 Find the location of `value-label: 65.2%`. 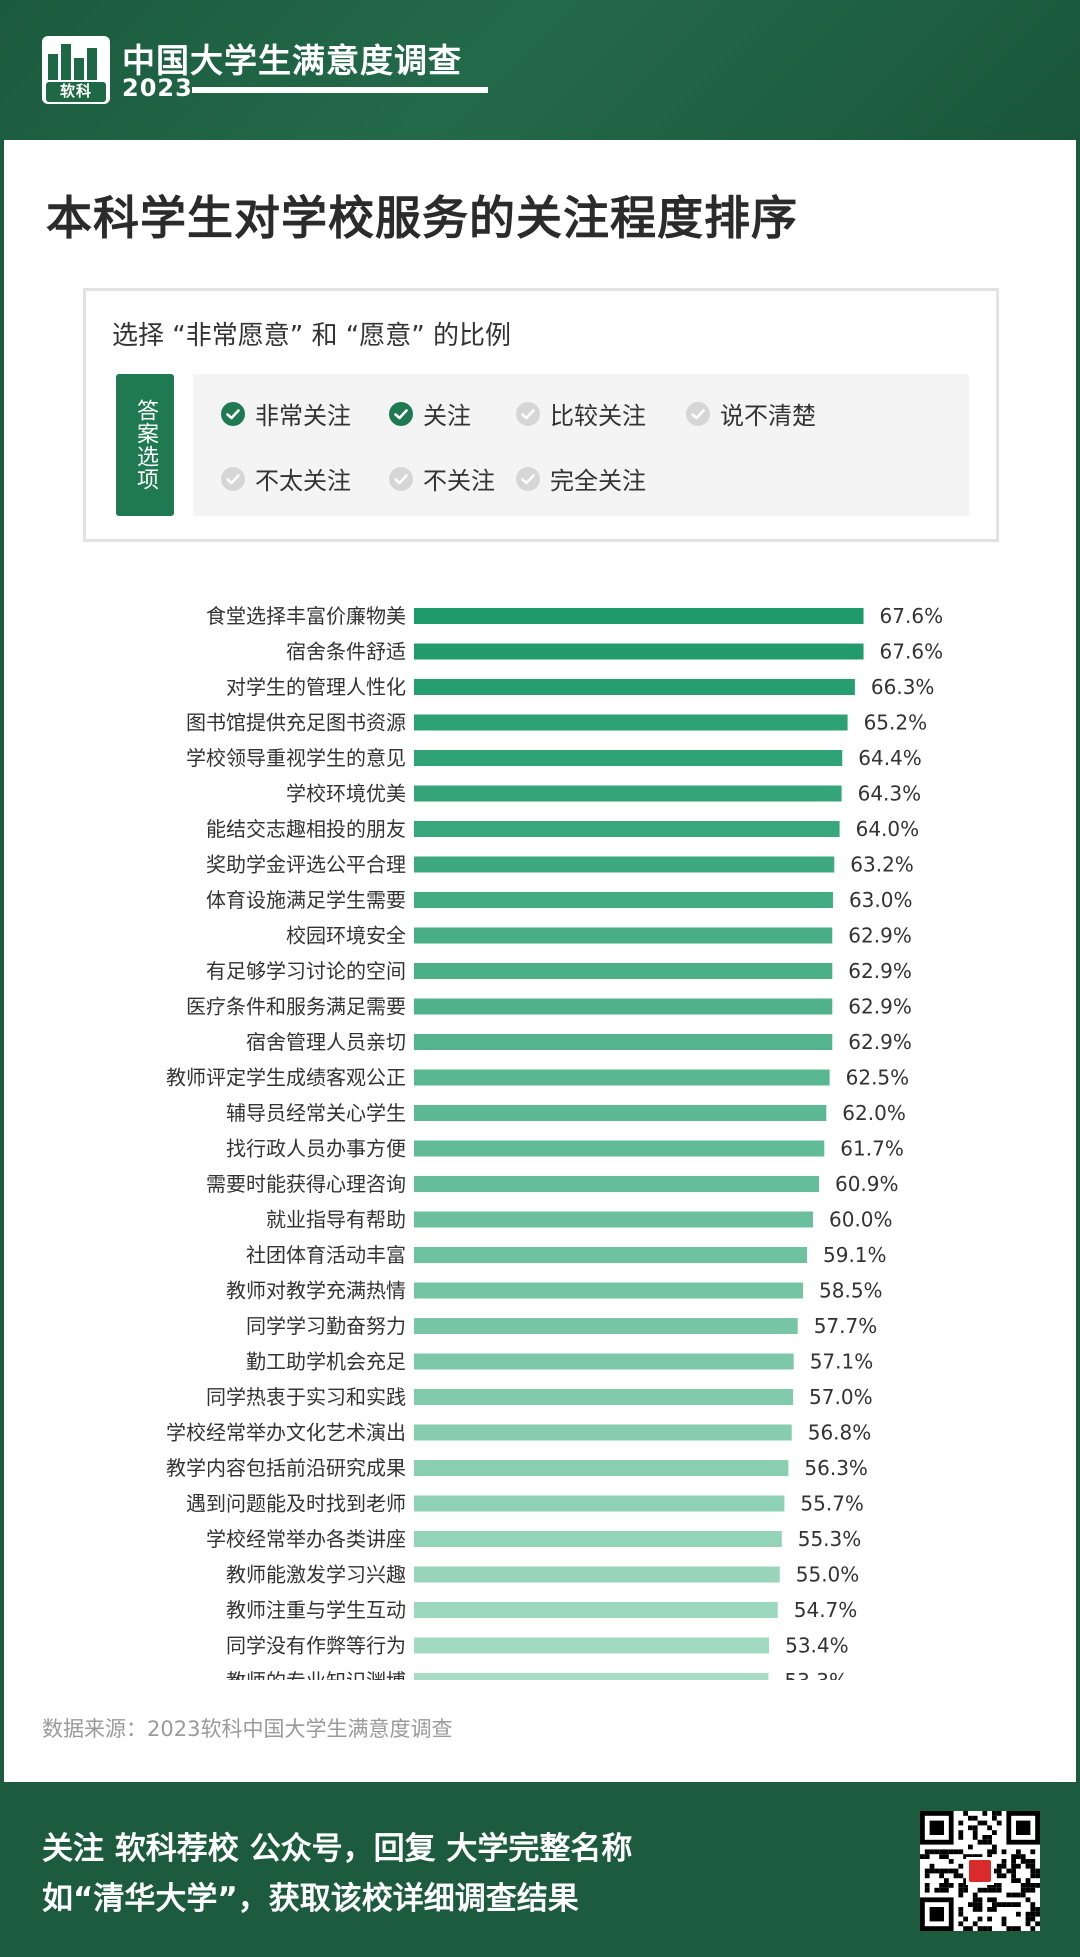

value-label: 65.2% is located at coordinates (896, 723).